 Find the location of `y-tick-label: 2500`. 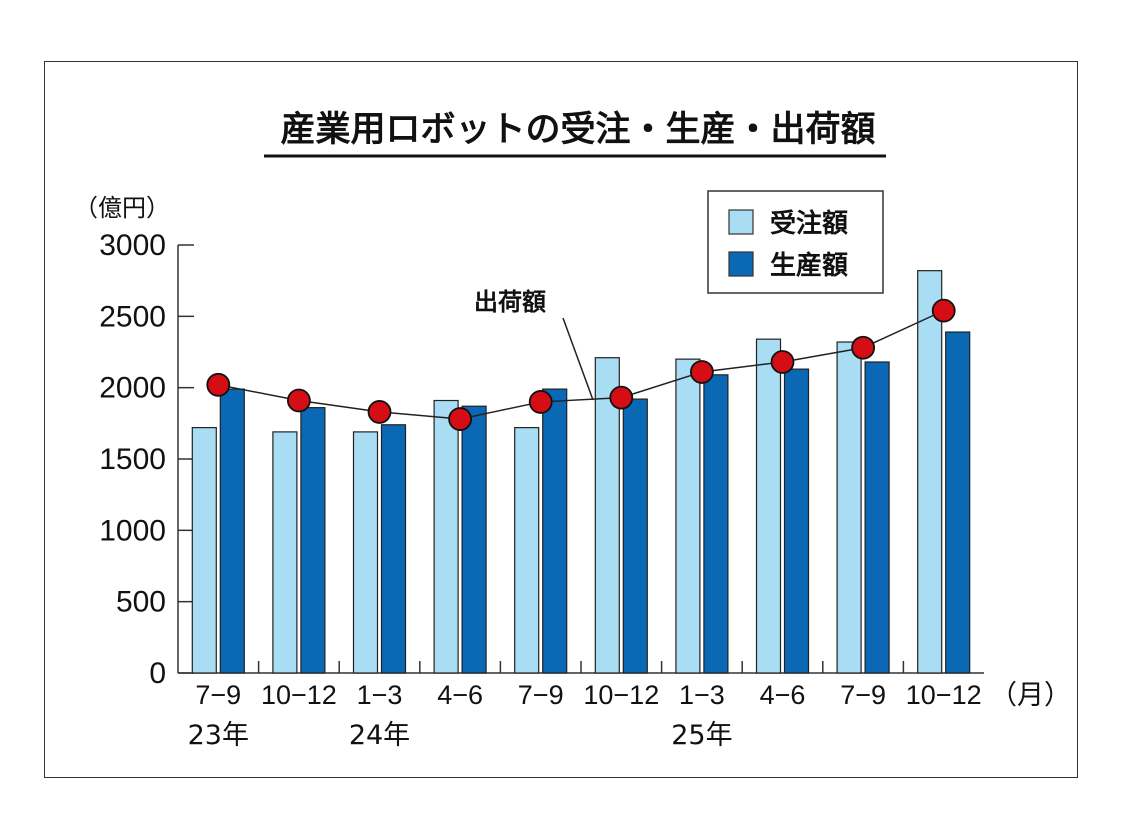

y-tick-label: 2500 is located at coordinates (132, 316).